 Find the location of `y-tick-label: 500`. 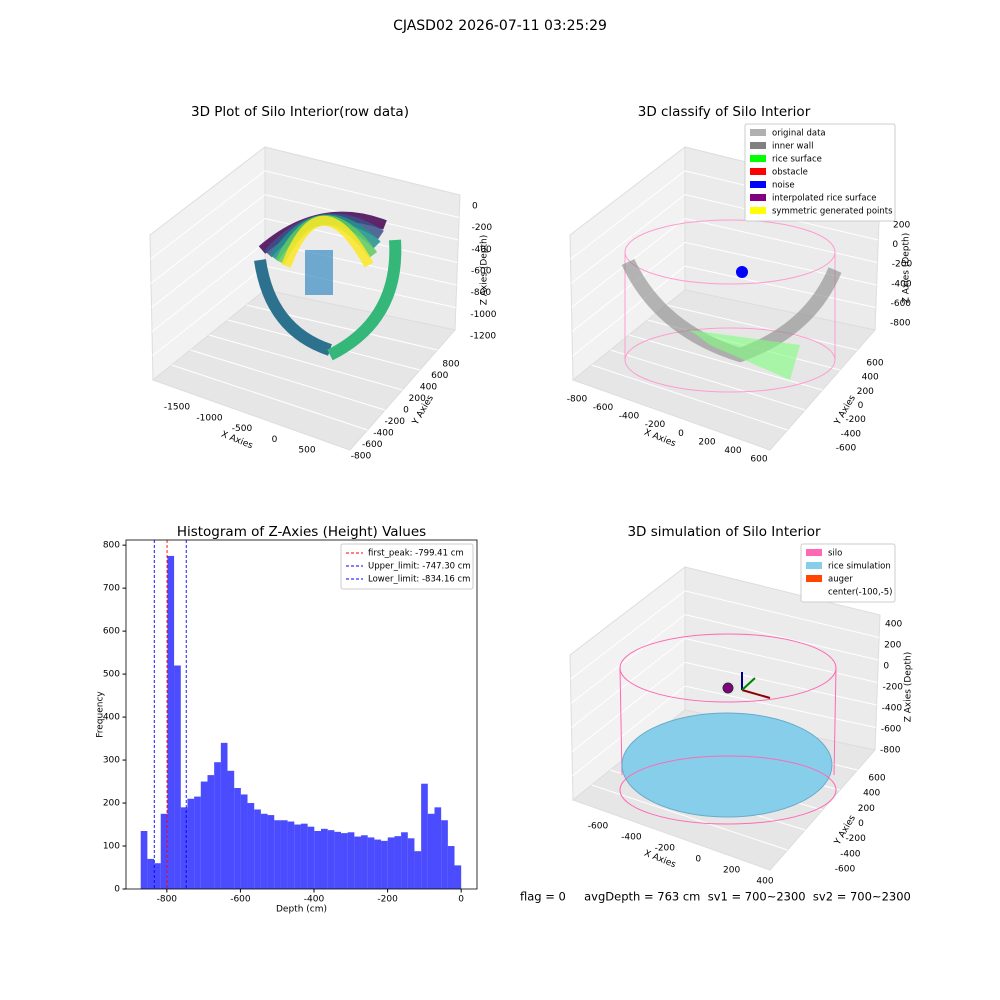

y-tick-label: 500 is located at coordinates (111, 675).